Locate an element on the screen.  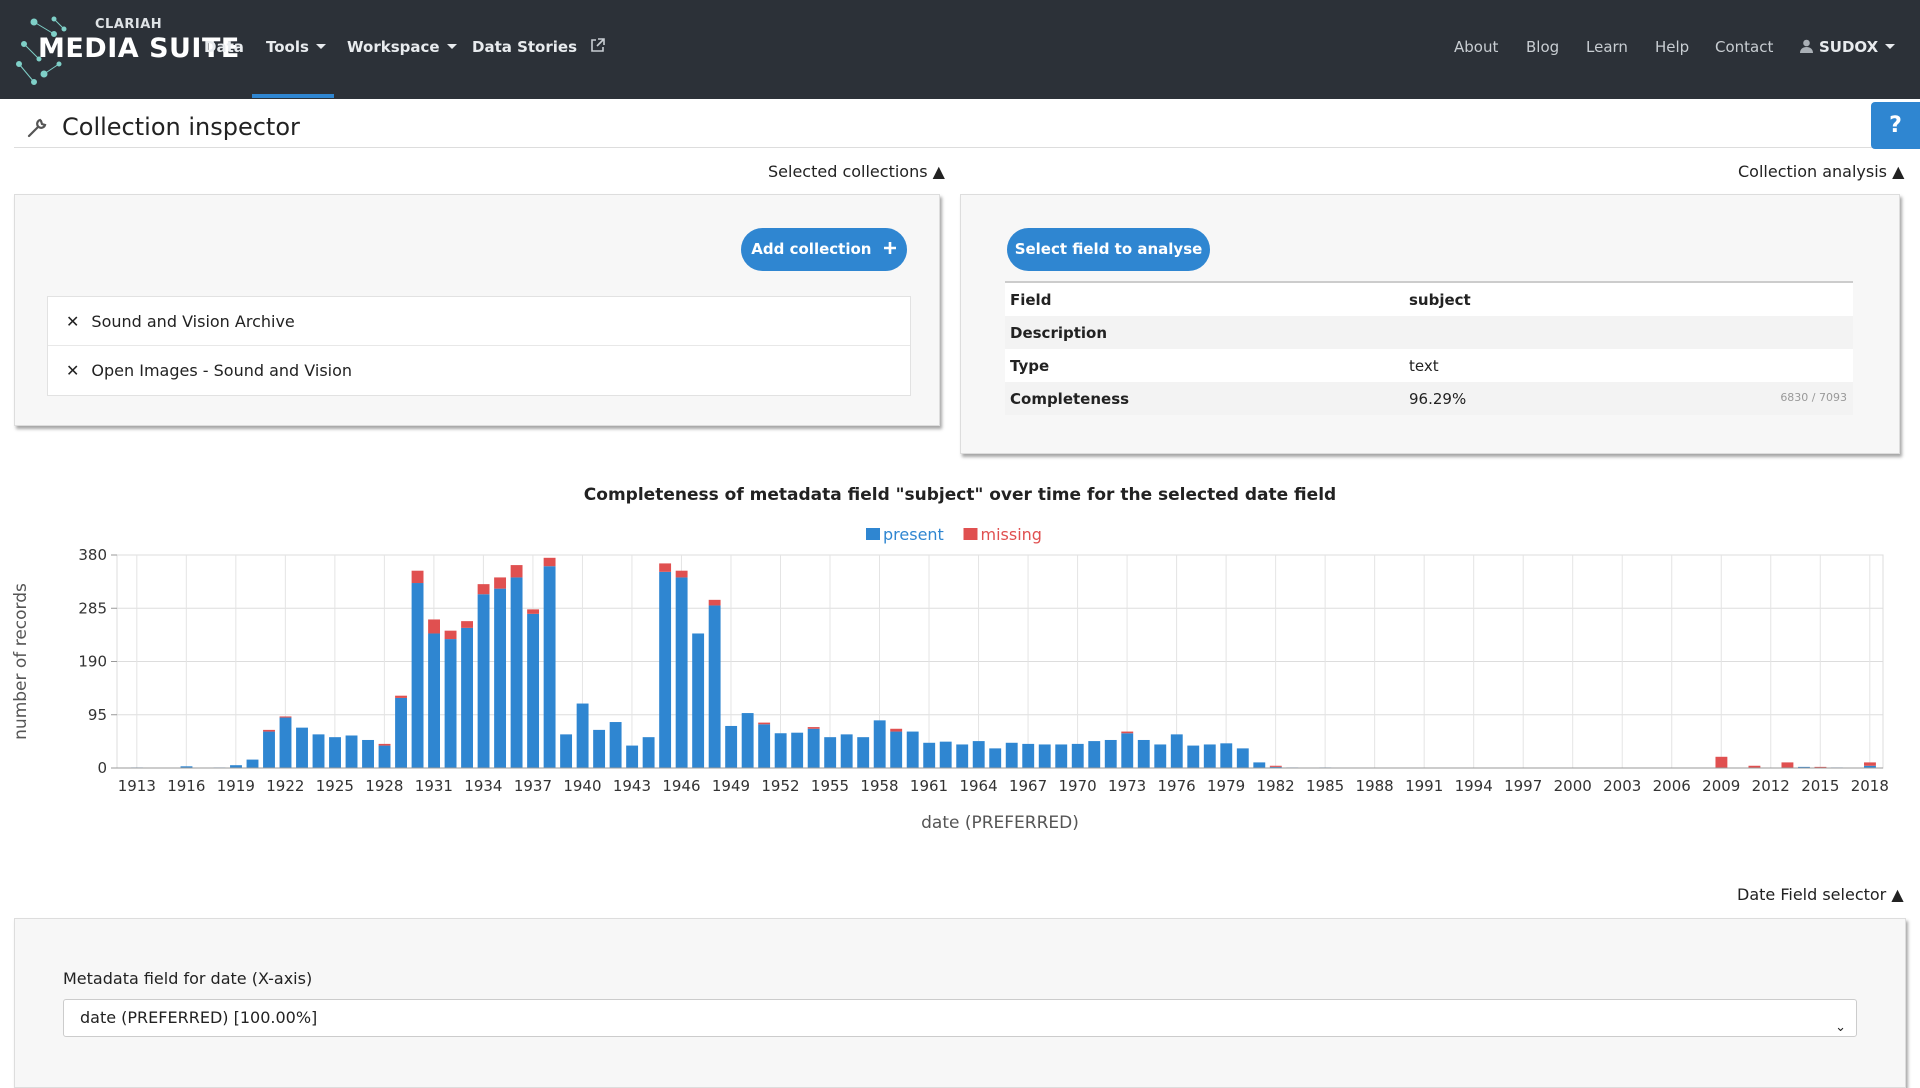
date-field-selector-toggle: Date Field selector ▲ is located at coordinates (1820, 894).